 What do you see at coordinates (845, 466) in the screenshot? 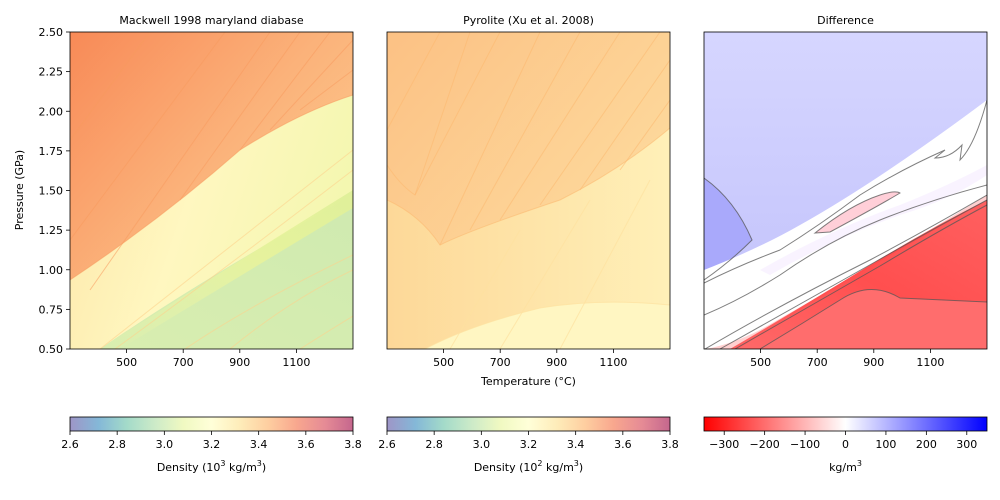
I see `colorbar-label: kg/m3` at bounding box center [845, 466].